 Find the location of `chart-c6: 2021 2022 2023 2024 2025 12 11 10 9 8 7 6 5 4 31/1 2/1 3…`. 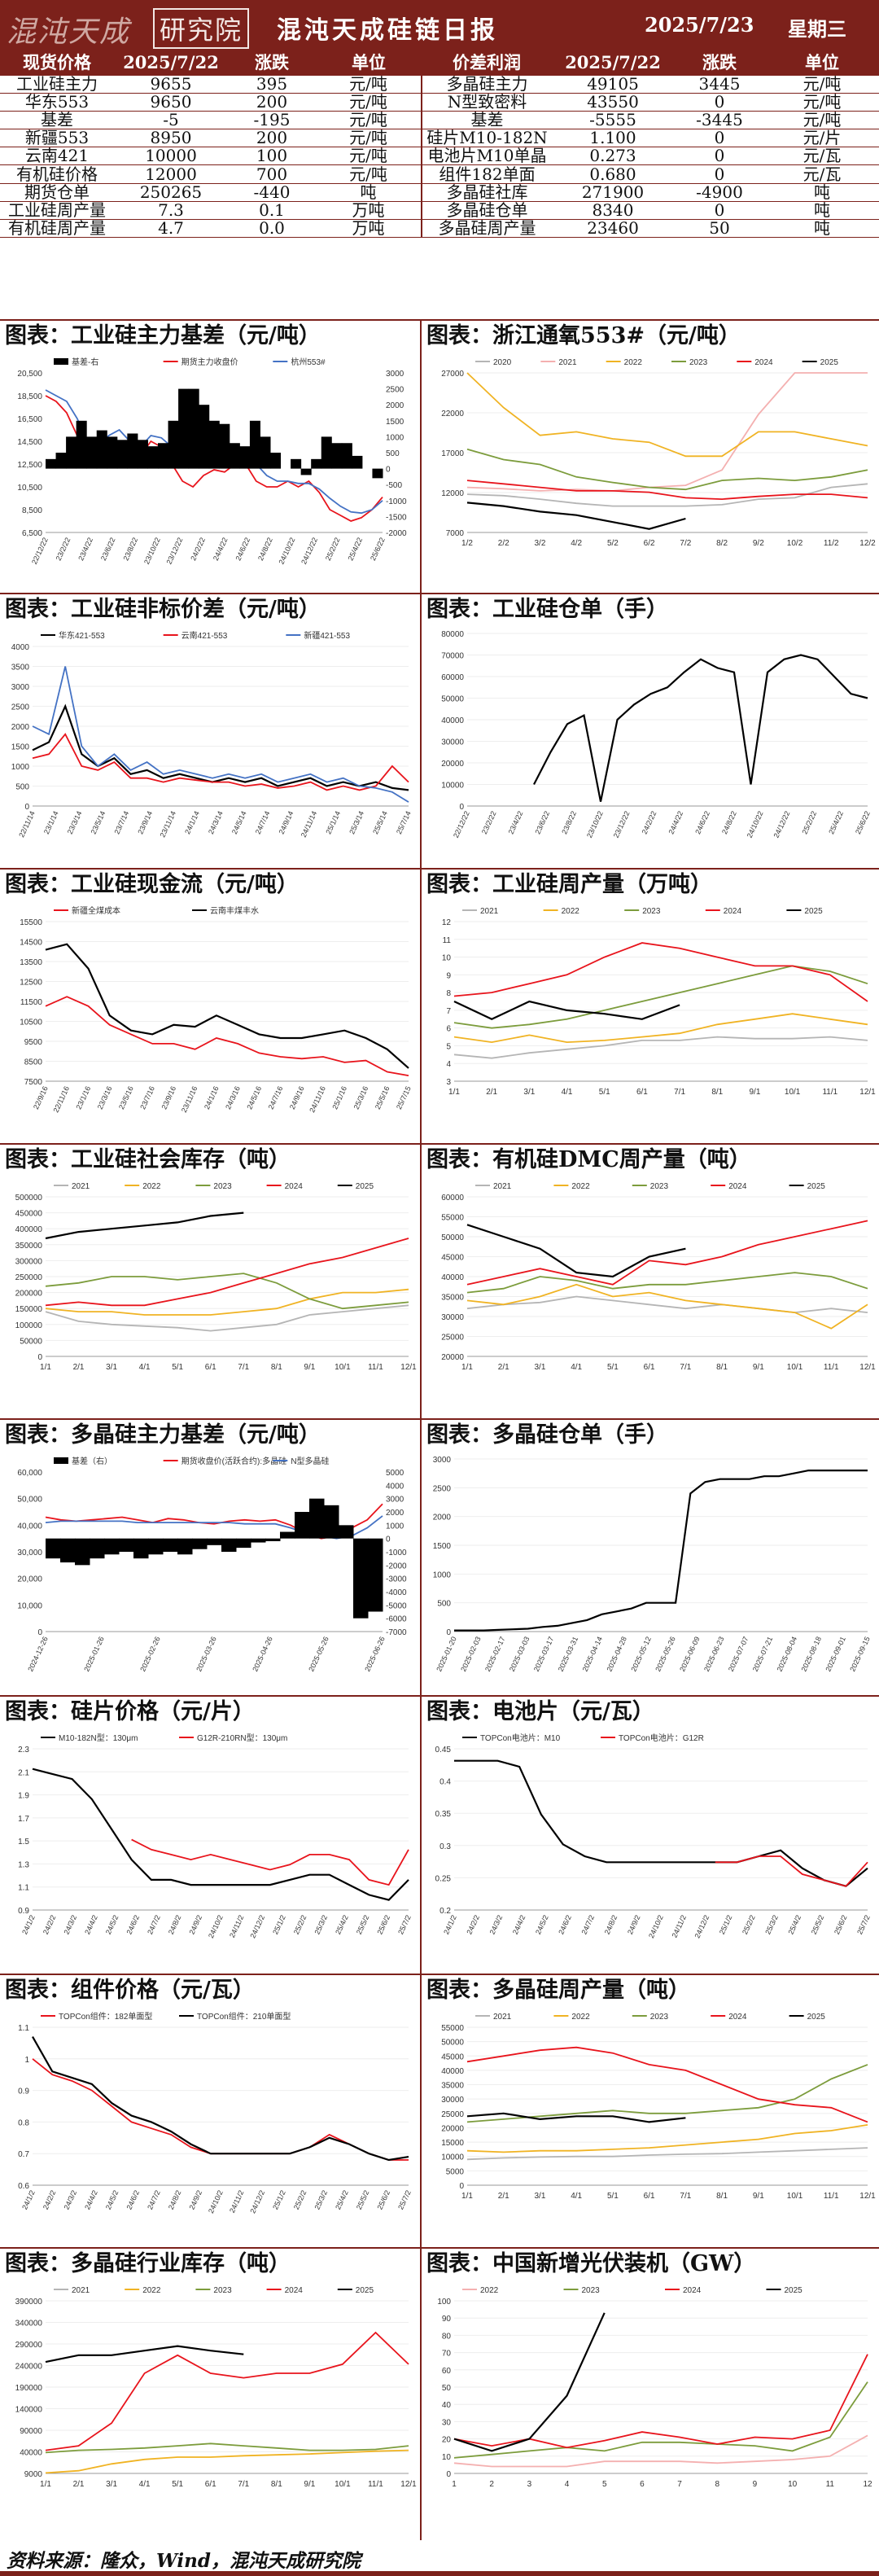

chart-c6: 2021 2022 2023 2024 2025 12 11 10 9 8 7 6 5 4 31/1 2/1 3… is located at coordinates (659, 1002).